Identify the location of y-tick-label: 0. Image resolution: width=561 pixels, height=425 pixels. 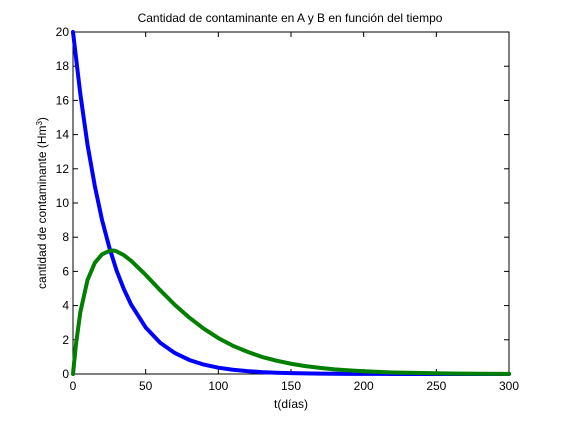
(65, 374).